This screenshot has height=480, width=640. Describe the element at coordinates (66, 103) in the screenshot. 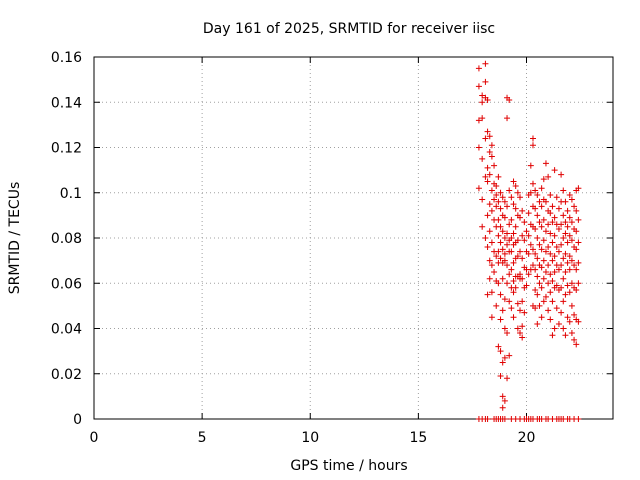

I see `y-tick-label: 0.14` at that location.